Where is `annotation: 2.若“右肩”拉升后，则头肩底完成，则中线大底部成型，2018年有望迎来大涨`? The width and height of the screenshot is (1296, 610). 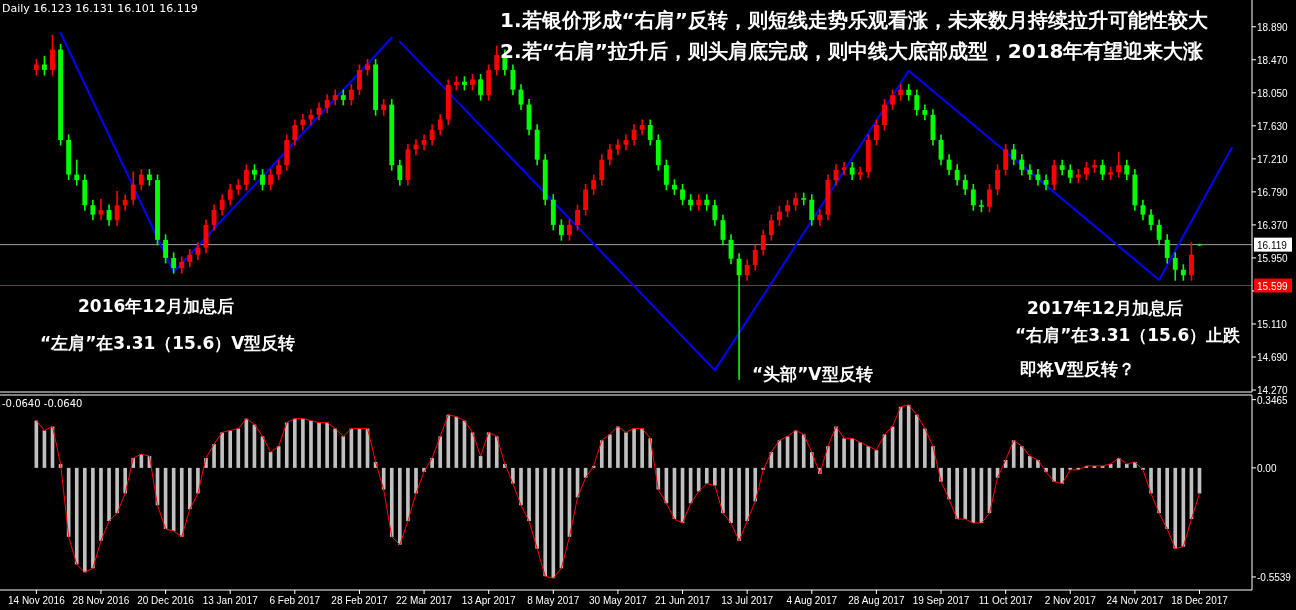
annotation: 2.若“右肩”拉升后，则头肩底完成，则中线大底部成型，2018年有望迎来大涨 is located at coordinates (852, 51).